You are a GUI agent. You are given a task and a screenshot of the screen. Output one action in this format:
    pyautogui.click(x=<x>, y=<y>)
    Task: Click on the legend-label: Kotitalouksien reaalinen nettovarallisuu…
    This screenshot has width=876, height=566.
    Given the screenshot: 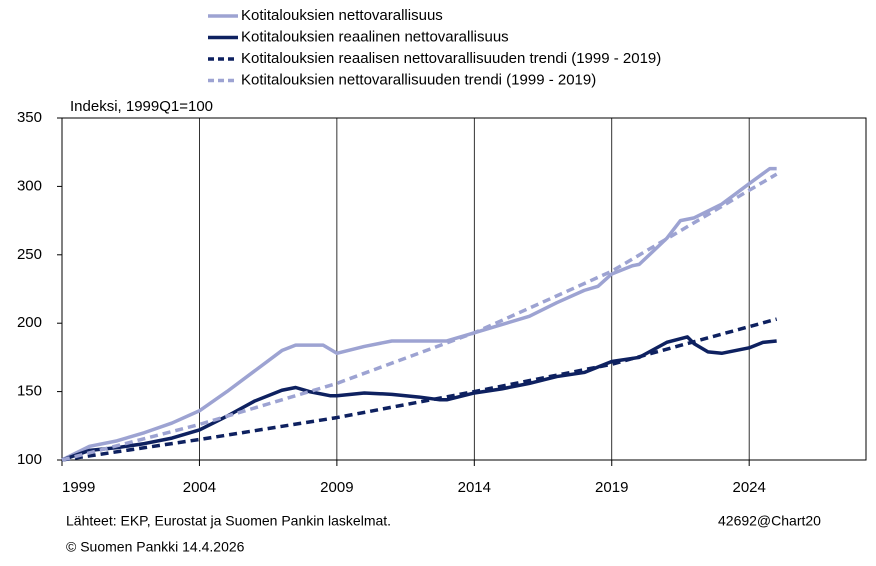 What is the action you would take?
    pyautogui.click(x=375, y=36)
    